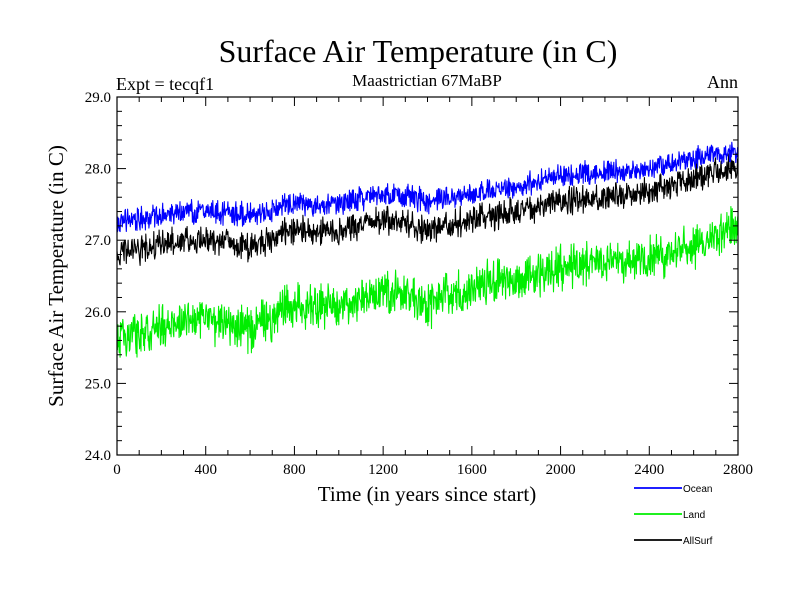 Image resolution: width=800 pixels, height=600 pixels. What do you see at coordinates (98, 456) in the screenshot?
I see `y-tick-label: 24.0` at bounding box center [98, 456].